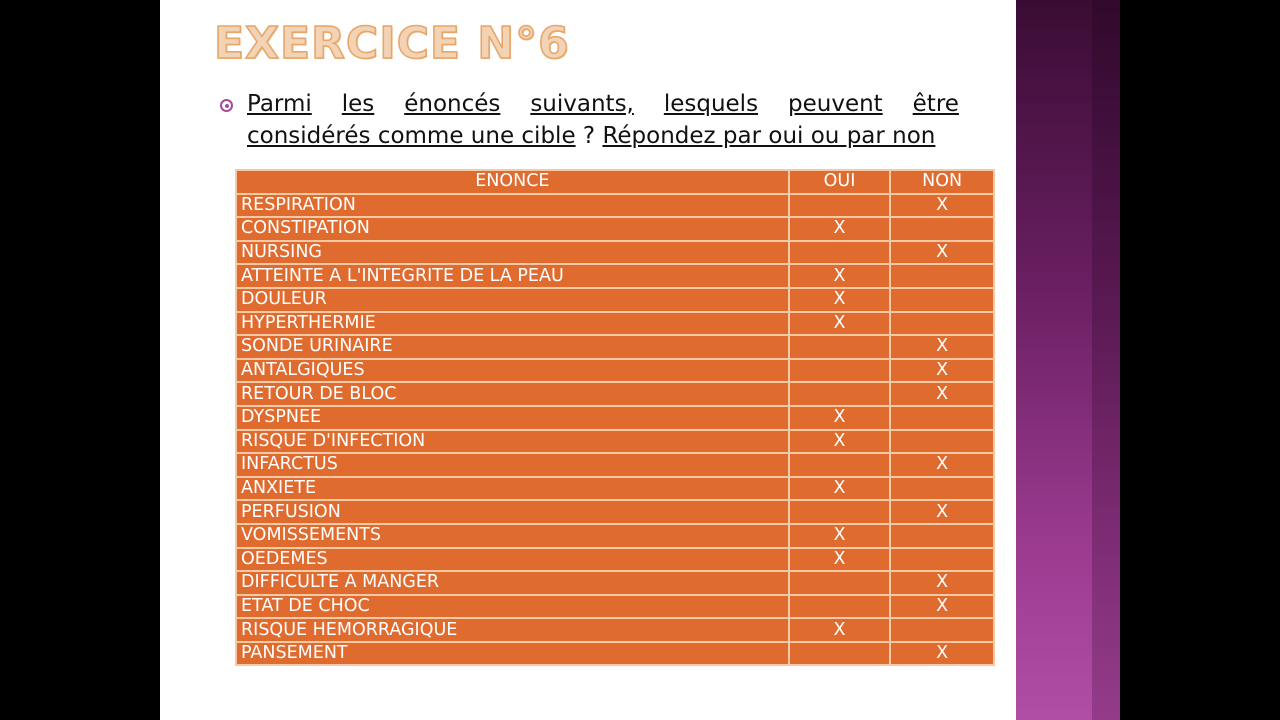 The width and height of the screenshot is (1280, 720). I want to click on table-row: RISQUE D'INFECTION X, so click(615, 441).